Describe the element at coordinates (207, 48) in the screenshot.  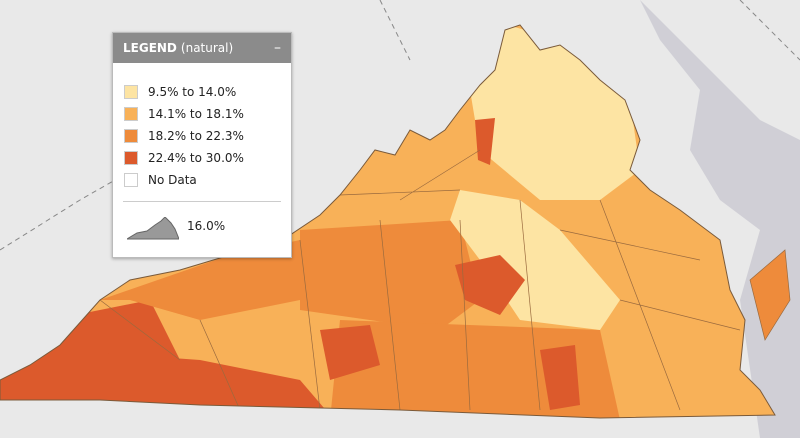
I see `legend-subtitle: (natural)` at that location.